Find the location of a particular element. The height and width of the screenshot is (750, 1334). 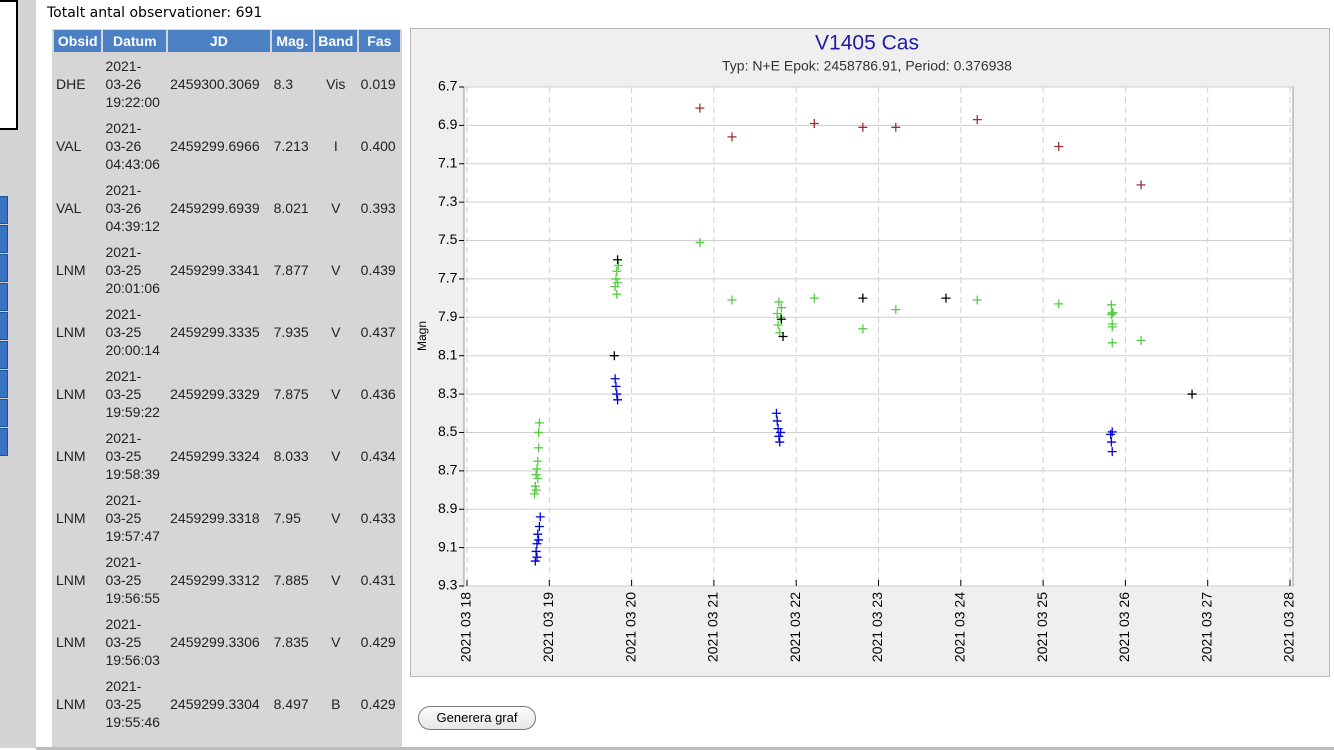

header-row: Obsid Datum JD Mag. Band Fas is located at coordinates (227, 41).